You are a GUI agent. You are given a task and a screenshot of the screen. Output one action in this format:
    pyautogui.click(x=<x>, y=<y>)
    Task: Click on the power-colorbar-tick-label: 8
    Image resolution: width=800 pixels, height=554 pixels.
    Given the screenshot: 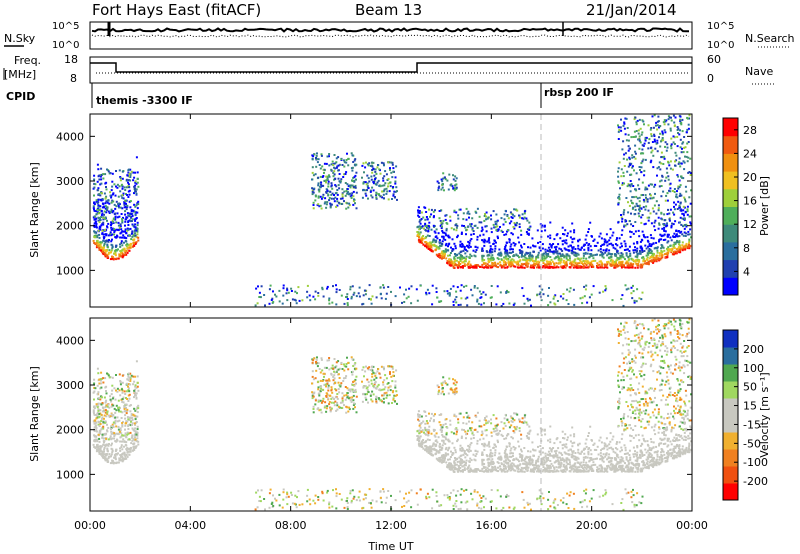 What is the action you would take?
    pyautogui.click(x=746, y=248)
    